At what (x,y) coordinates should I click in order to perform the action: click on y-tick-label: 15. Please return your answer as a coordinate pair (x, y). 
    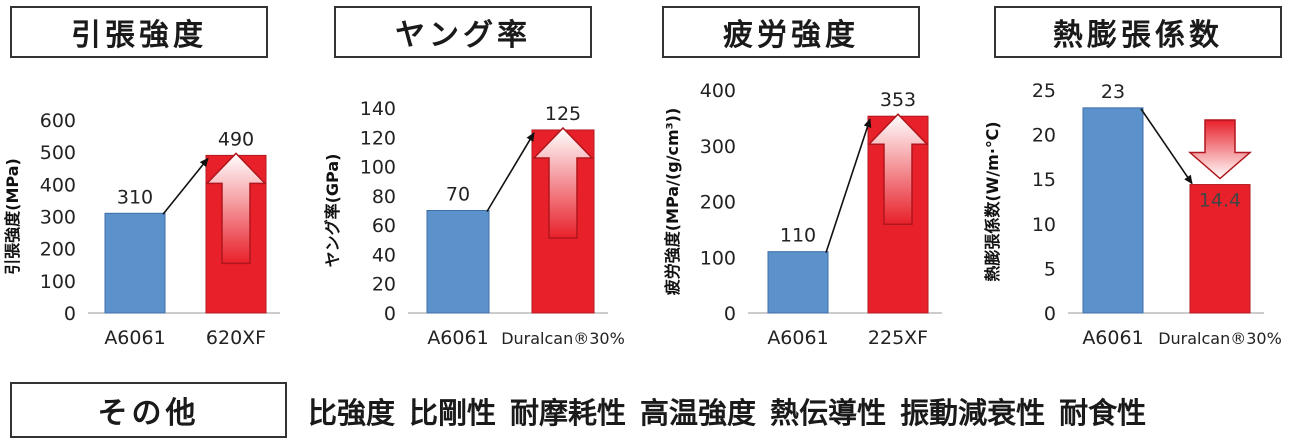
    Looking at the image, I should click on (1044, 180).